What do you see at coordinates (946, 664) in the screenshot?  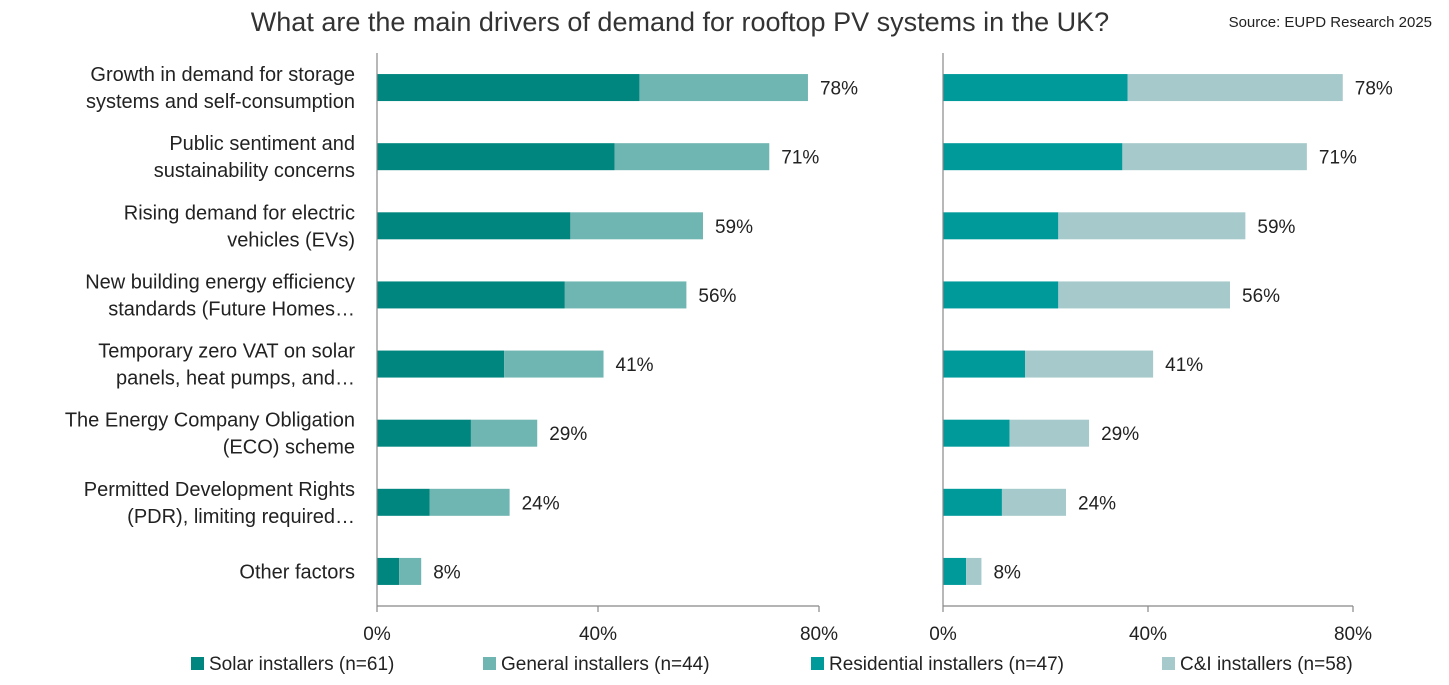 I see `legend-label: Residential installers (n=47)` at bounding box center [946, 664].